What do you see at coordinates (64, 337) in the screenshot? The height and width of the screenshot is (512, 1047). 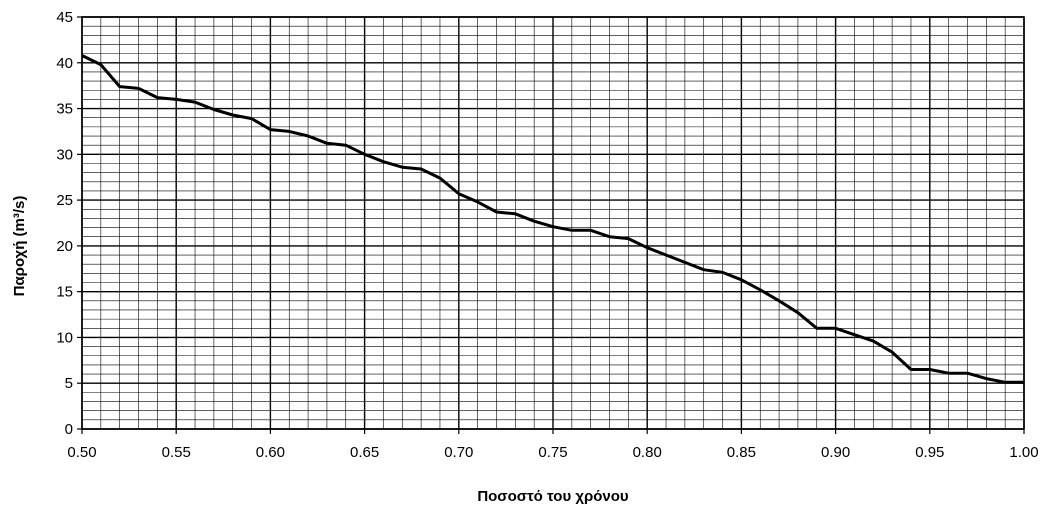 I see `y-tick-label: 10` at bounding box center [64, 337].